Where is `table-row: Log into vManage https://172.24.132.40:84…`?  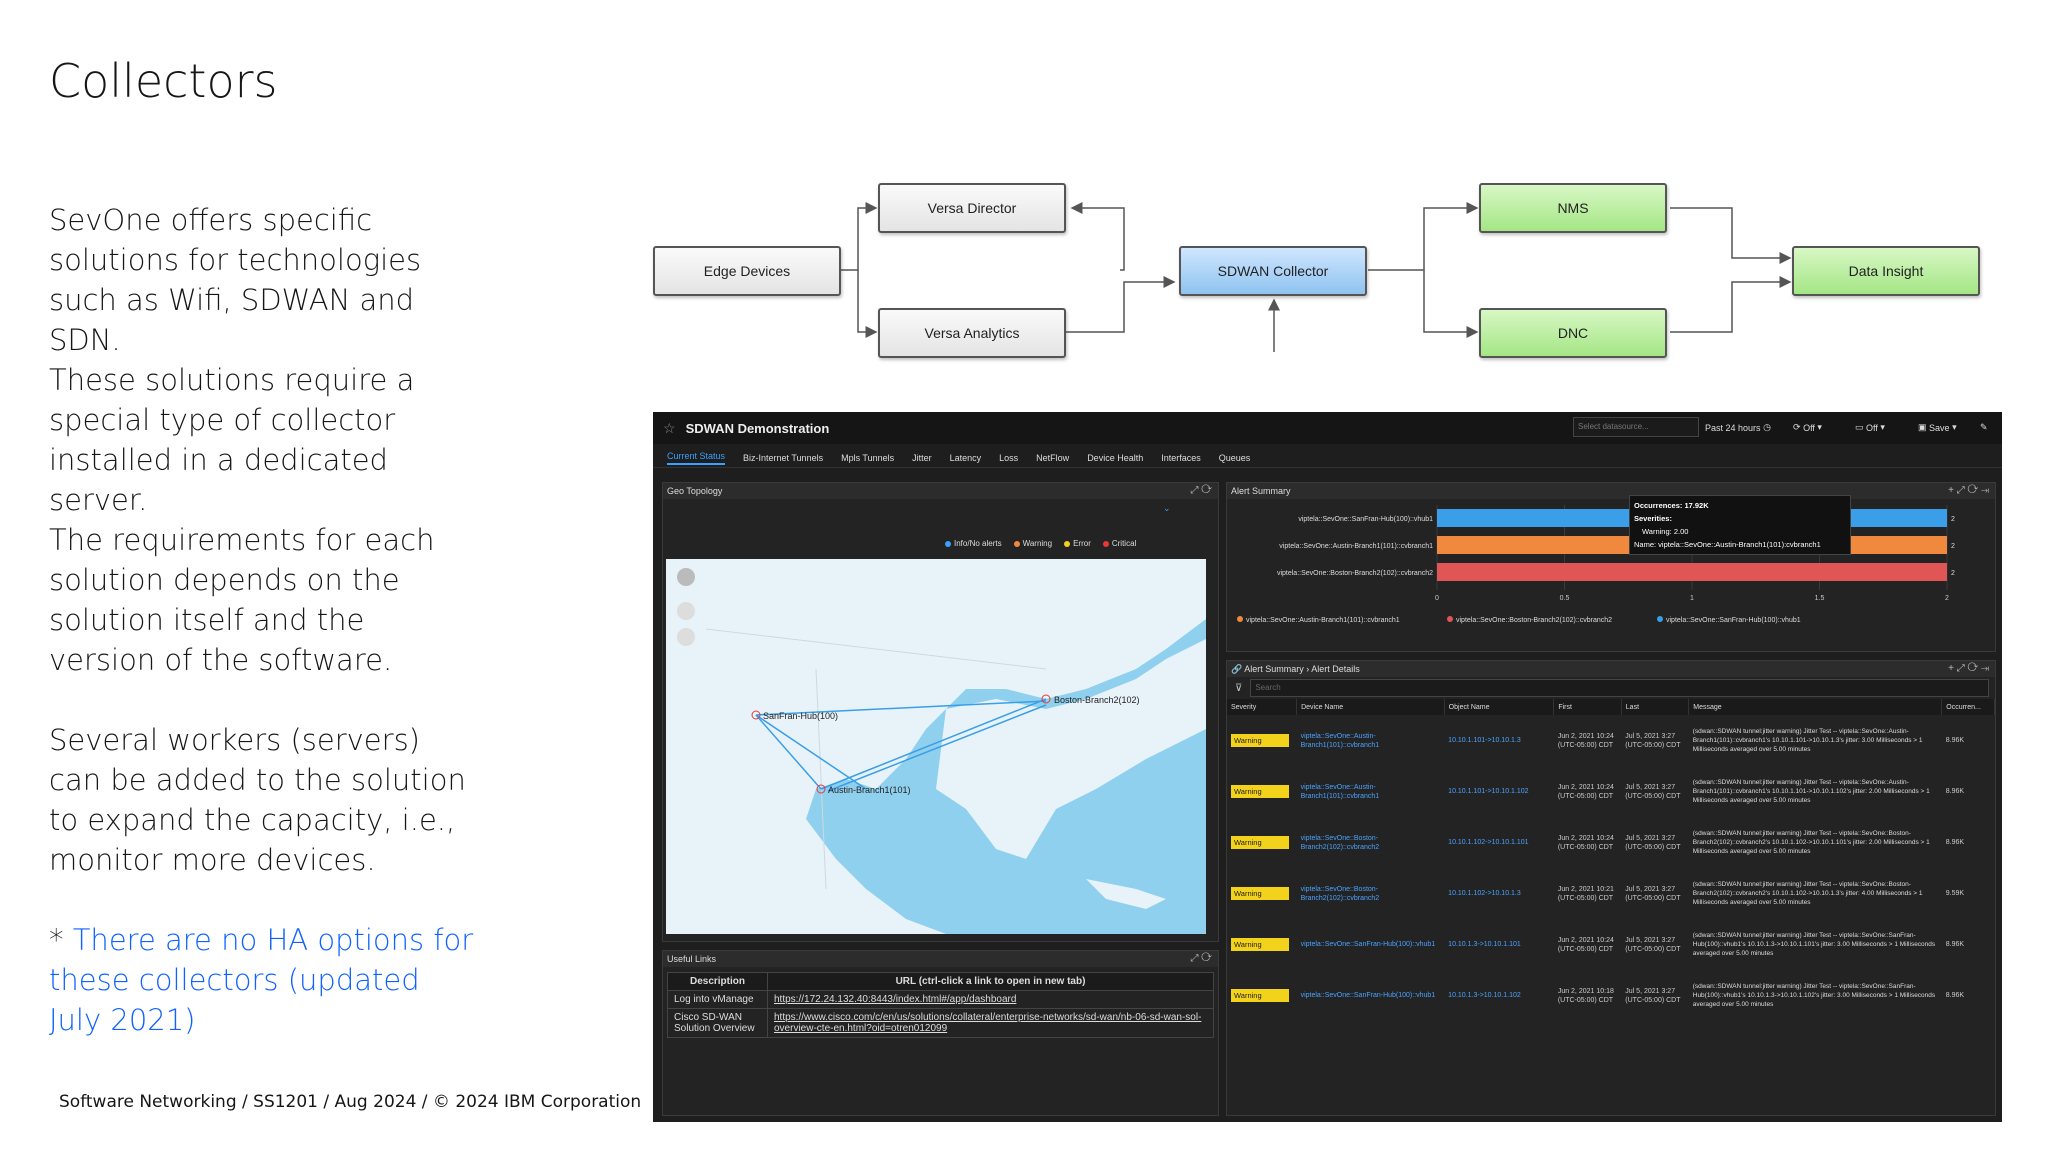
table-row: Log into vManage https://172.24.132.40:84… is located at coordinates (940, 999).